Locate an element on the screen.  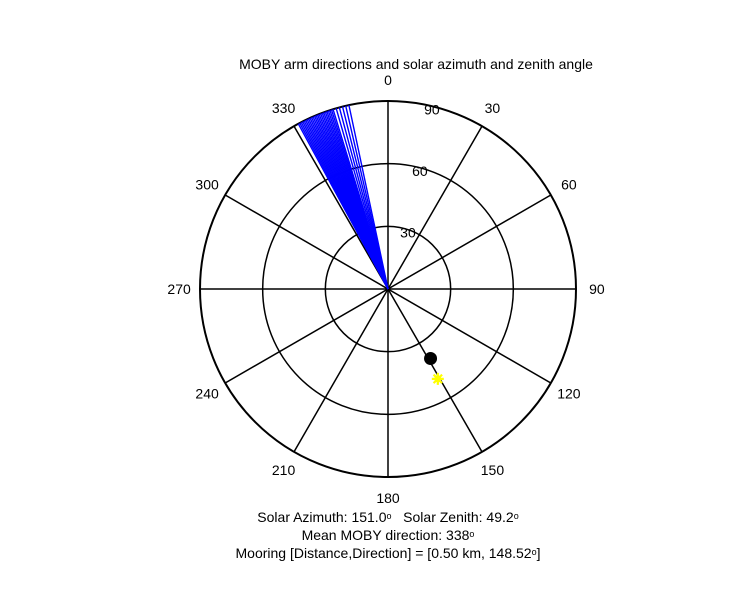
angle-tick-label: 120 is located at coordinates (569, 393).